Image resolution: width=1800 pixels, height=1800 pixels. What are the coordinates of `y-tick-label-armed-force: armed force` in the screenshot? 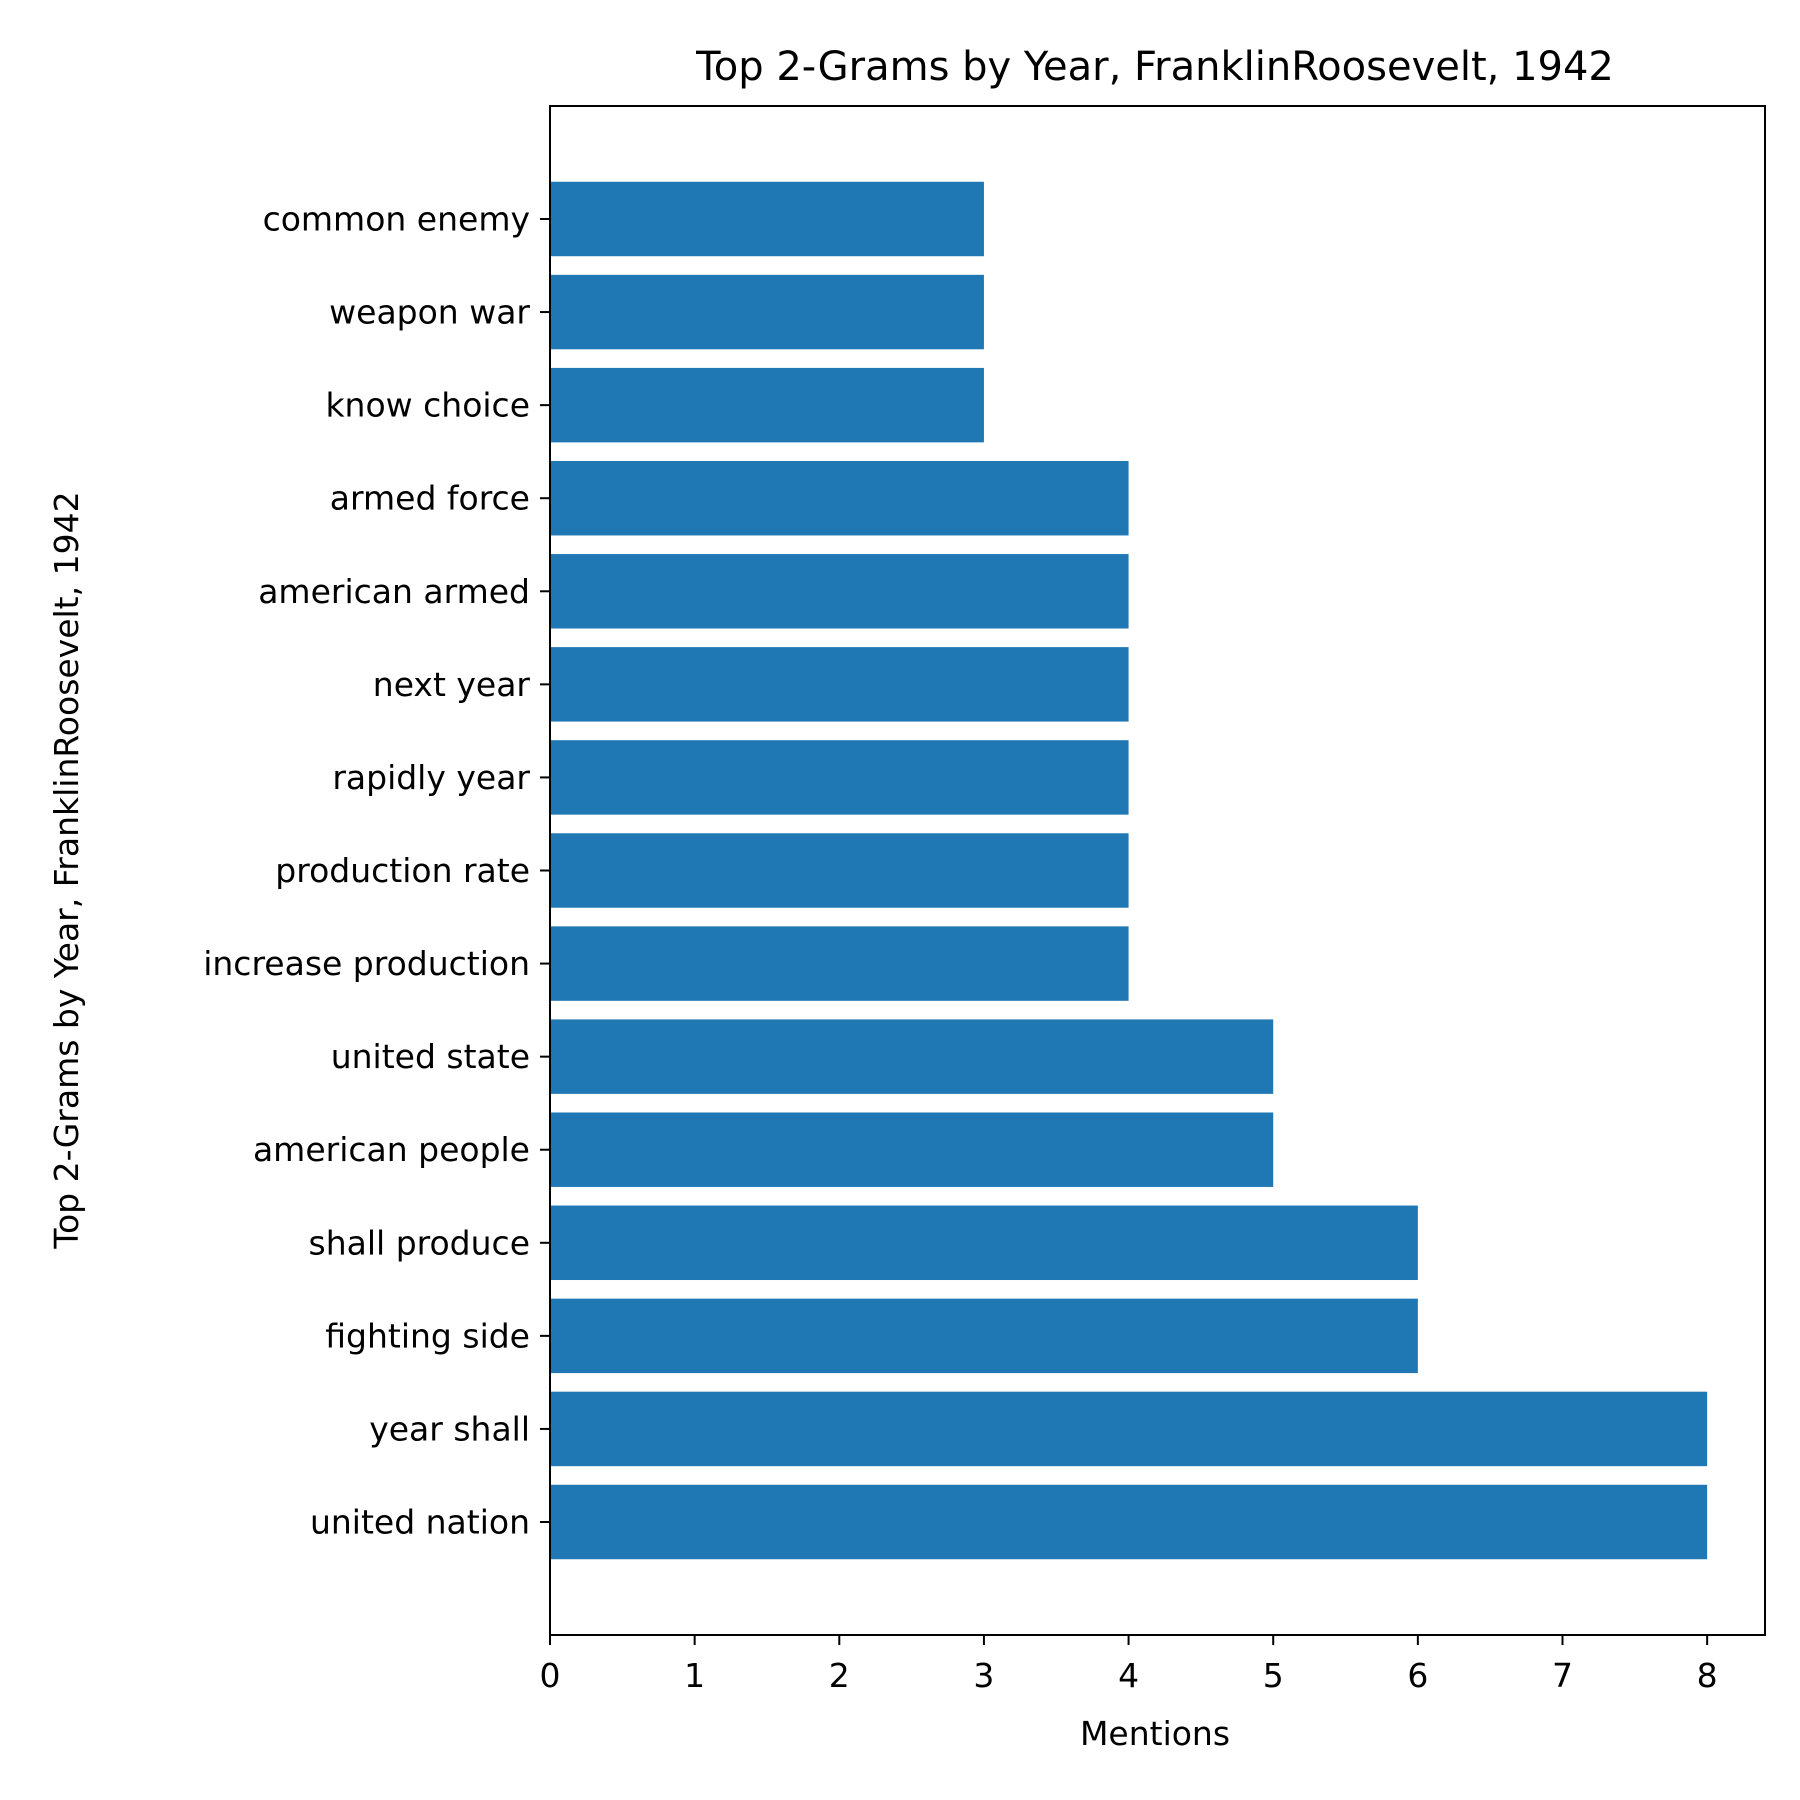 It's located at (430, 498).